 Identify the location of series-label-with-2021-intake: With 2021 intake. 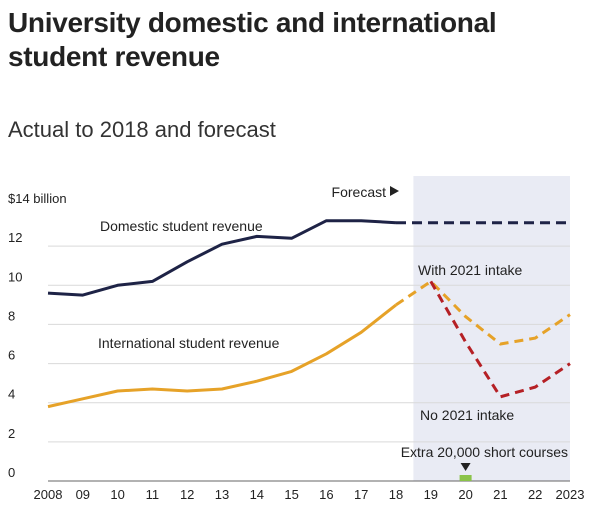
(470, 270).